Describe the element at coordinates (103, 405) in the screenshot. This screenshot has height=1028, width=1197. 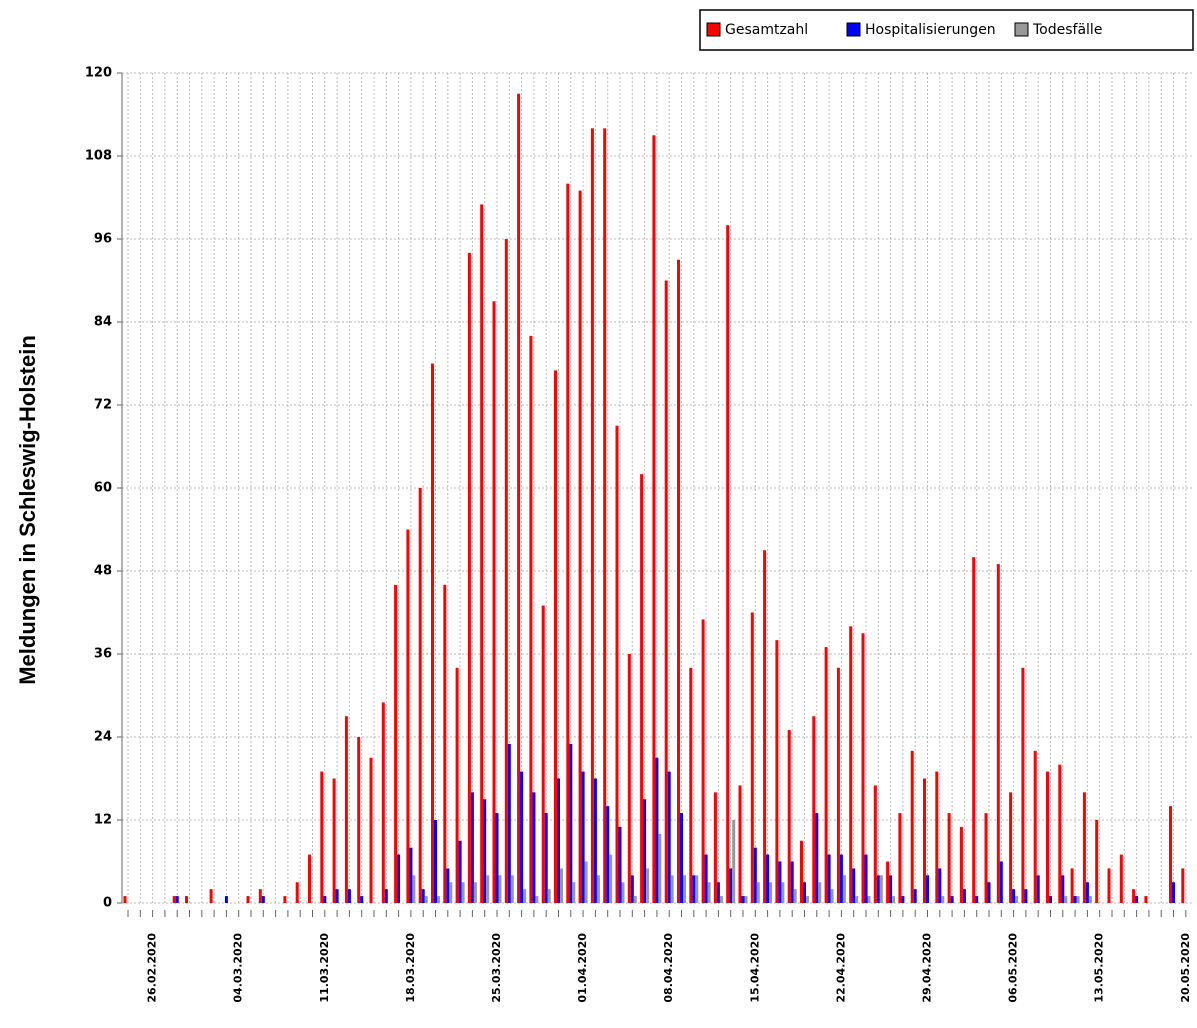
I see `y-tick-label: 72` at that location.